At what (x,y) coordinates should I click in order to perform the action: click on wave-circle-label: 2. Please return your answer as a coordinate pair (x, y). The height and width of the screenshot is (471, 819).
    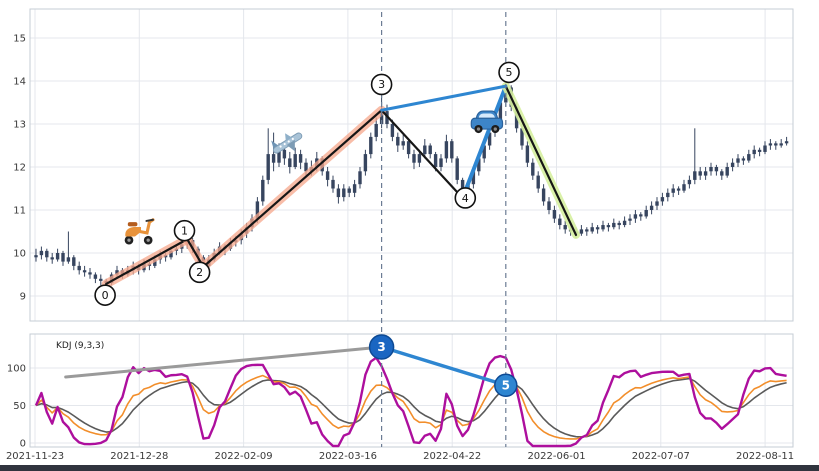
    Looking at the image, I should click on (199, 272).